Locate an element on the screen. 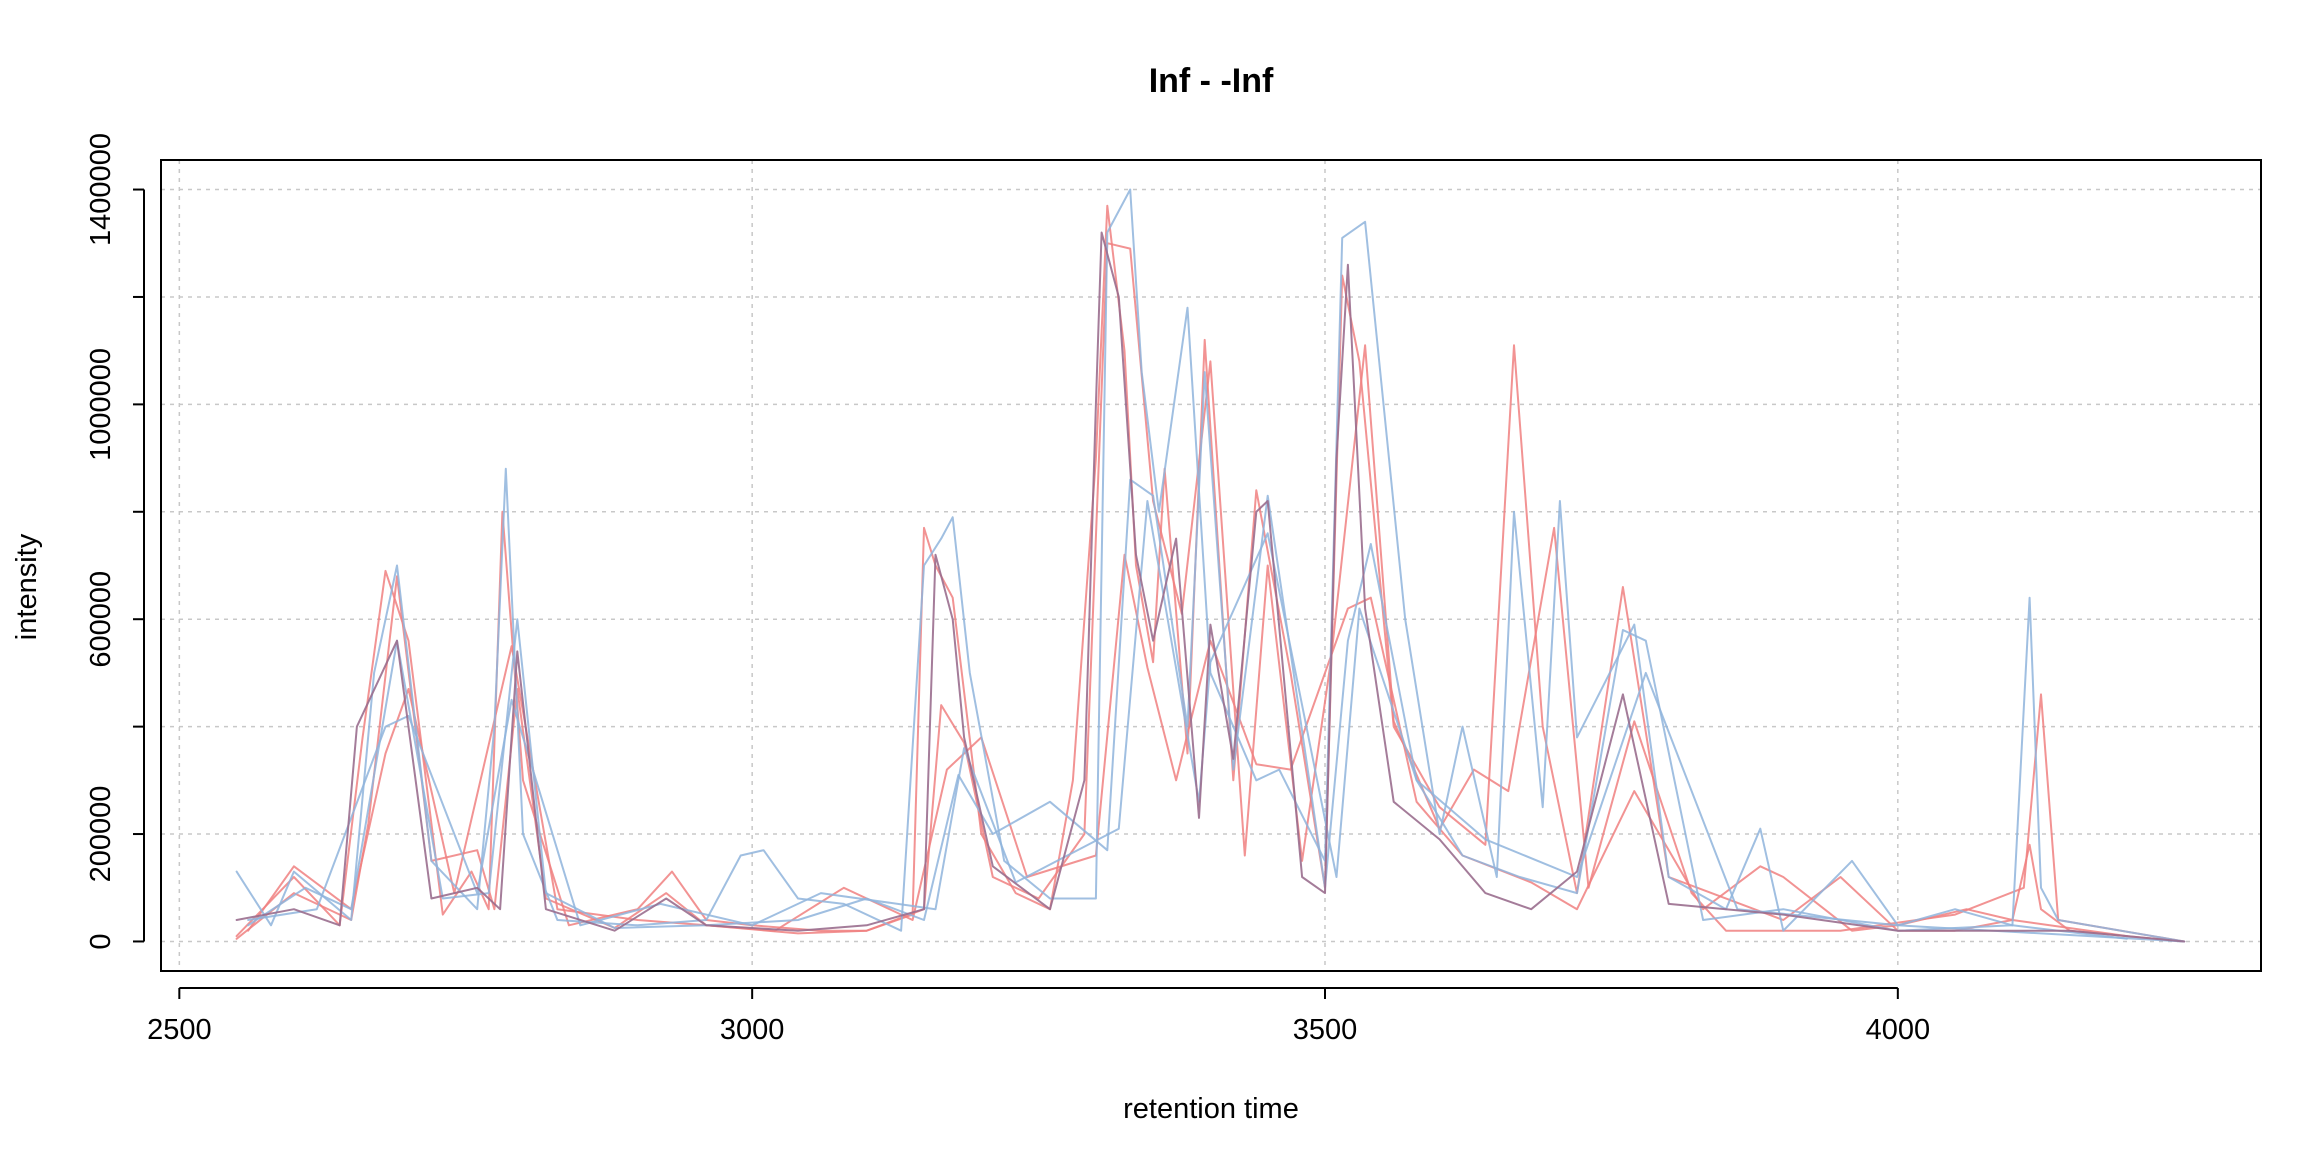 This screenshot has height=1152, width=2304. y-axis-label: intensity is located at coordinates (27, 586).